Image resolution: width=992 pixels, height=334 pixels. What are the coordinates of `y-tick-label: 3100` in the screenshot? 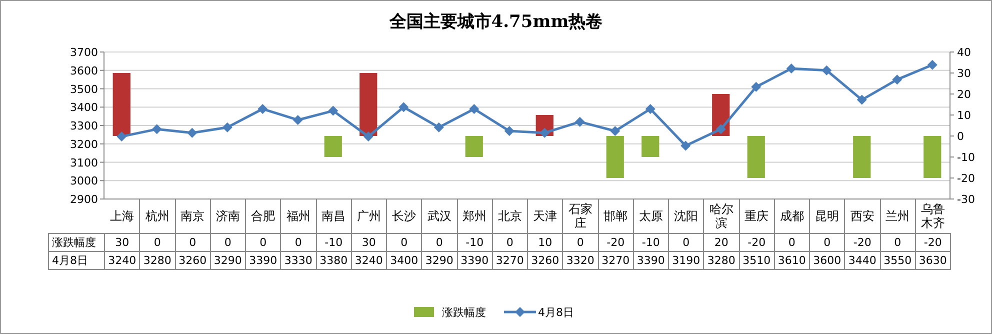 It's located at (84, 163).